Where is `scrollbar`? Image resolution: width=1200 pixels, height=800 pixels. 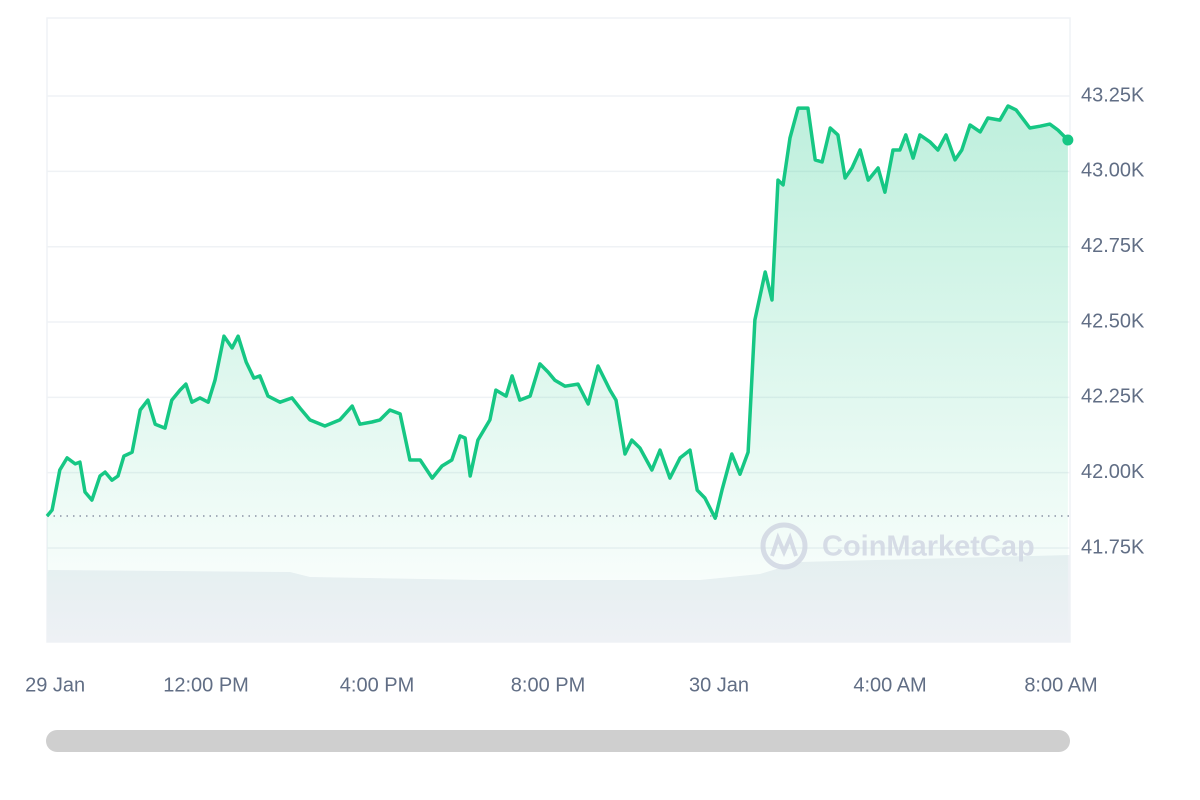 scrollbar is located at coordinates (558, 741).